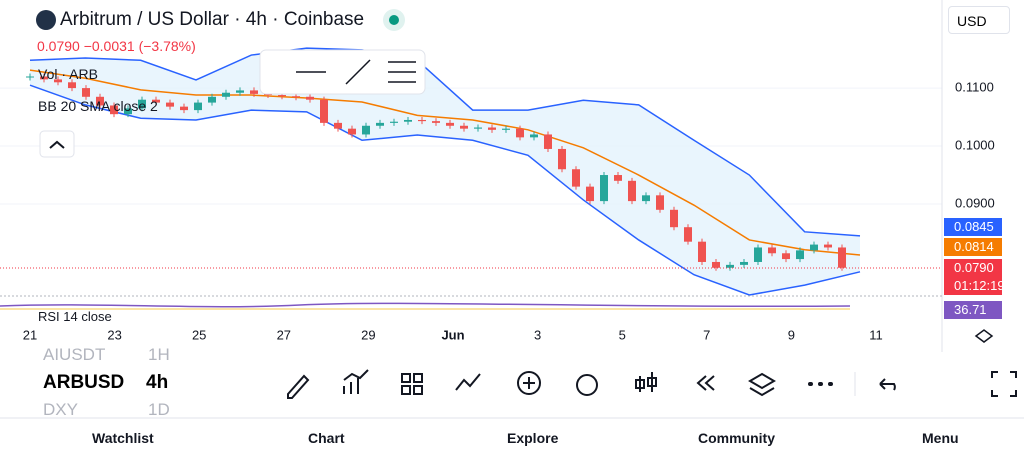 Image resolution: width=1024 pixels, height=461 pixels. What do you see at coordinates (533, 438) in the screenshot?
I see `nav-explore: Explore` at bounding box center [533, 438].